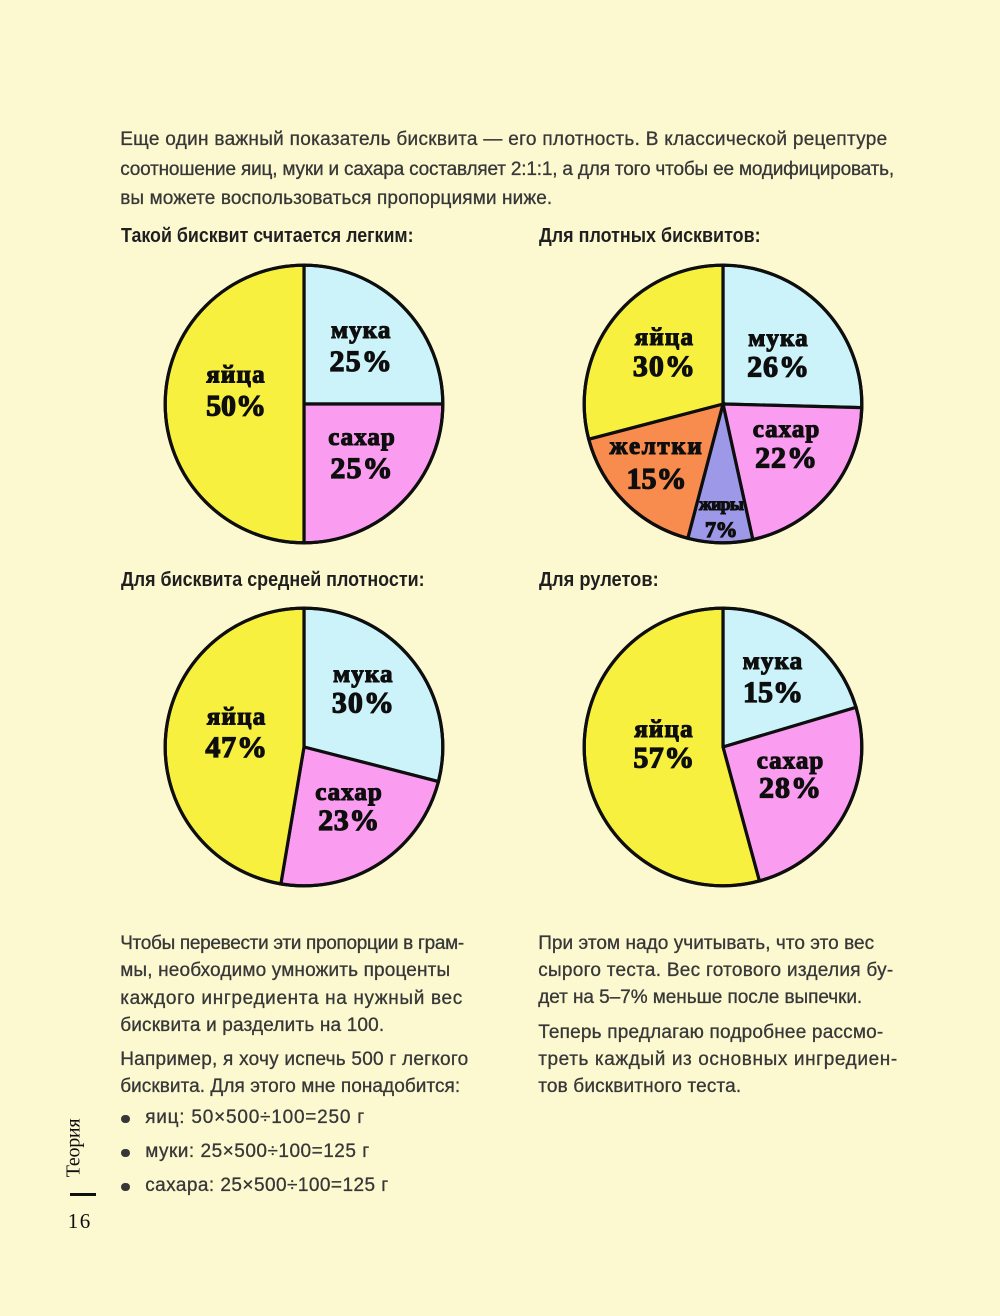  Describe the element at coordinates (786, 458) in the screenshot. I see `svg-text: 22%` at that location.